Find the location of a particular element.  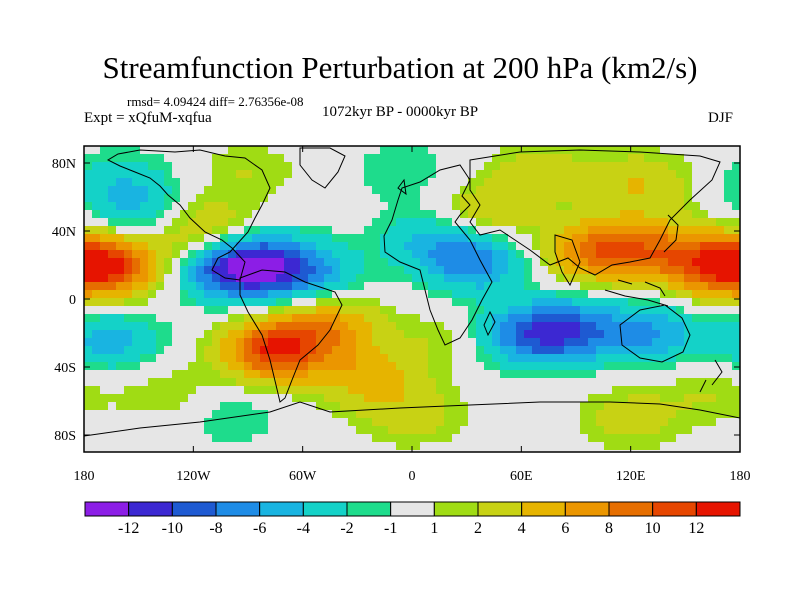

colorbar-swatch is located at coordinates (412, 509).